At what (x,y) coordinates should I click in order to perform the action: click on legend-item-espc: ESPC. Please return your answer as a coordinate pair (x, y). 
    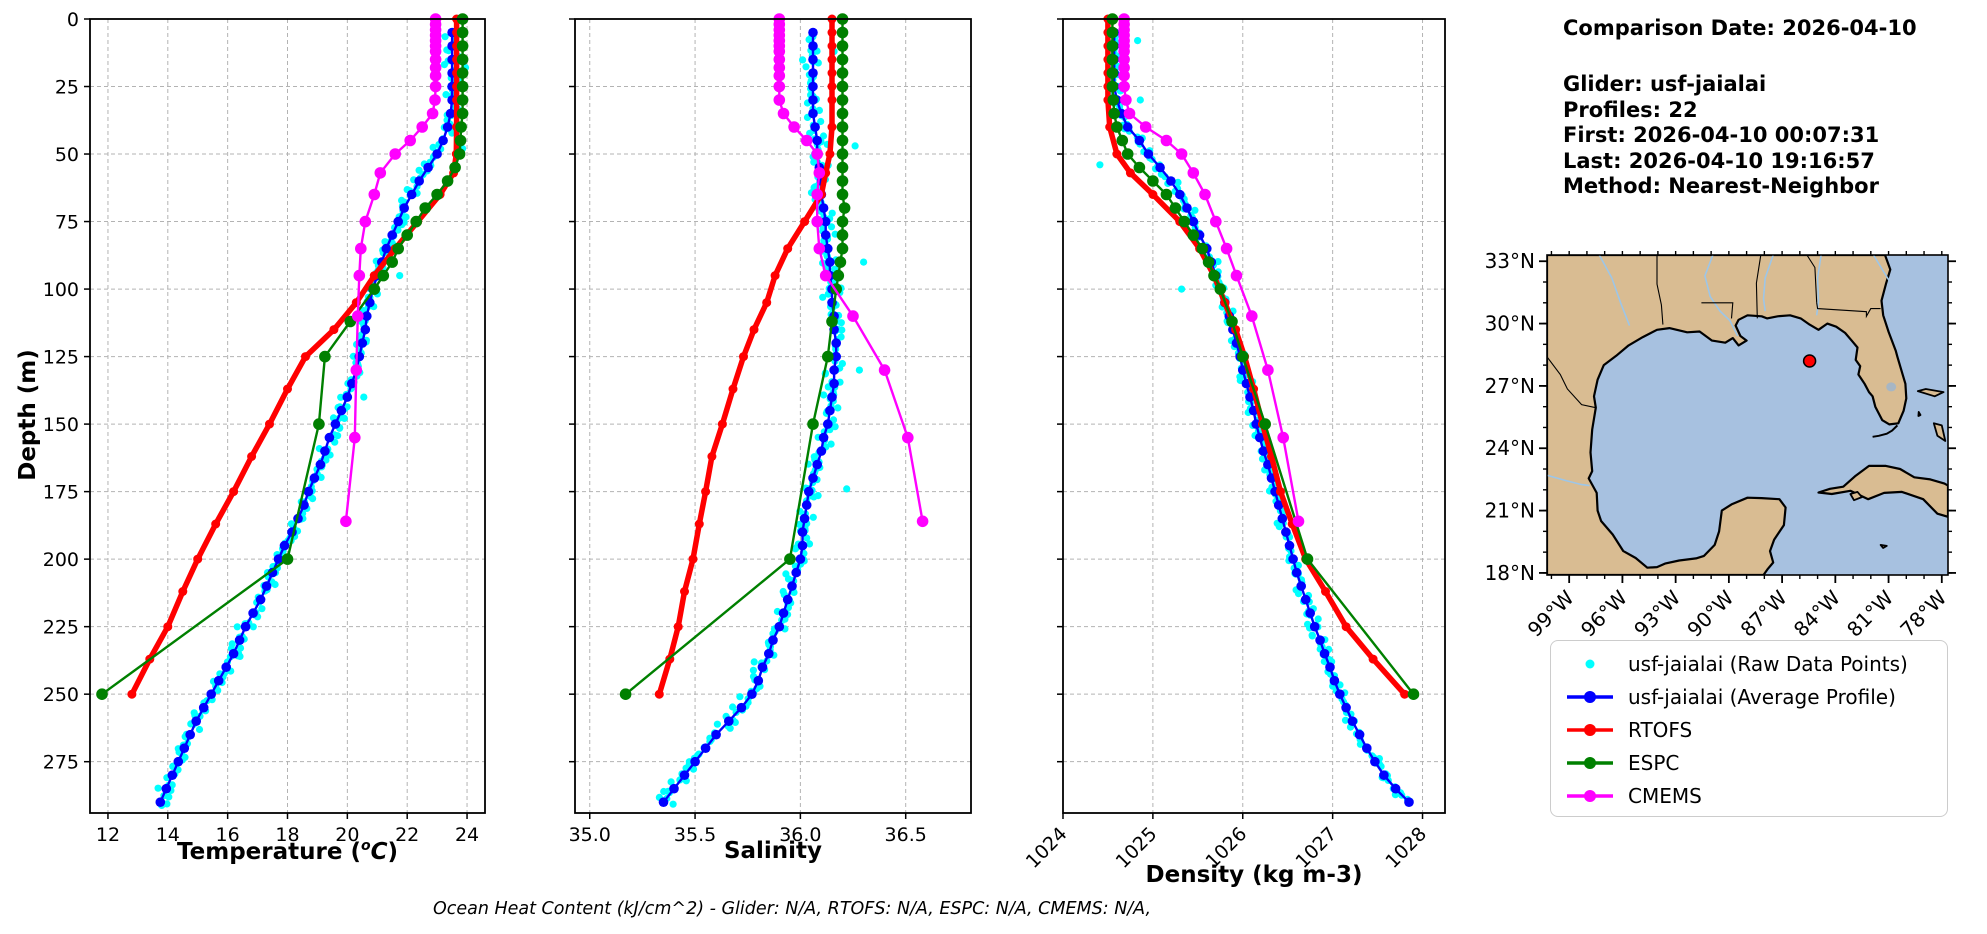
    Looking at the image, I should click on (1756, 763).